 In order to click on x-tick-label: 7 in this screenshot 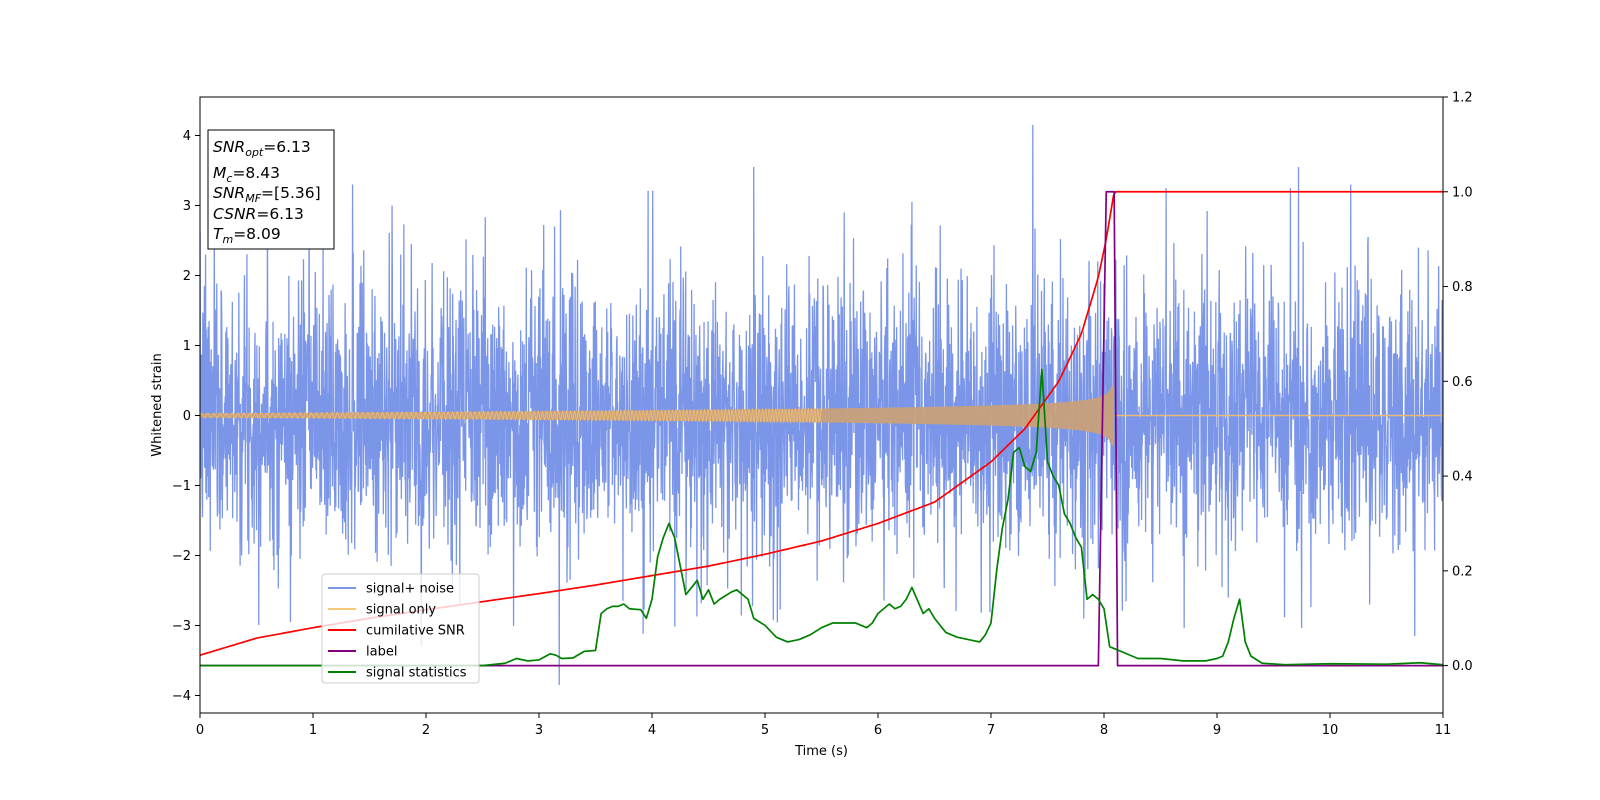, I will do `click(991, 730)`.